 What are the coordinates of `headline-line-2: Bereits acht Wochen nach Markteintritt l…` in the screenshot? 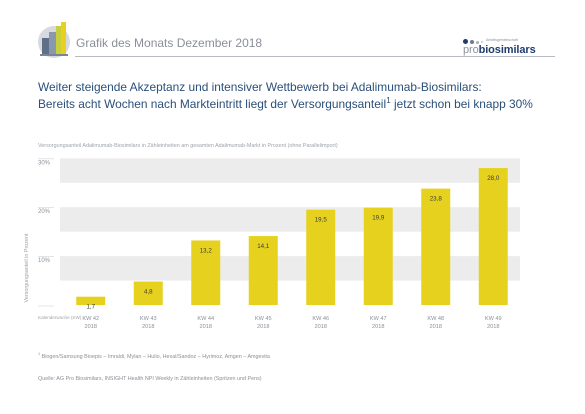 It's located at (308, 104).